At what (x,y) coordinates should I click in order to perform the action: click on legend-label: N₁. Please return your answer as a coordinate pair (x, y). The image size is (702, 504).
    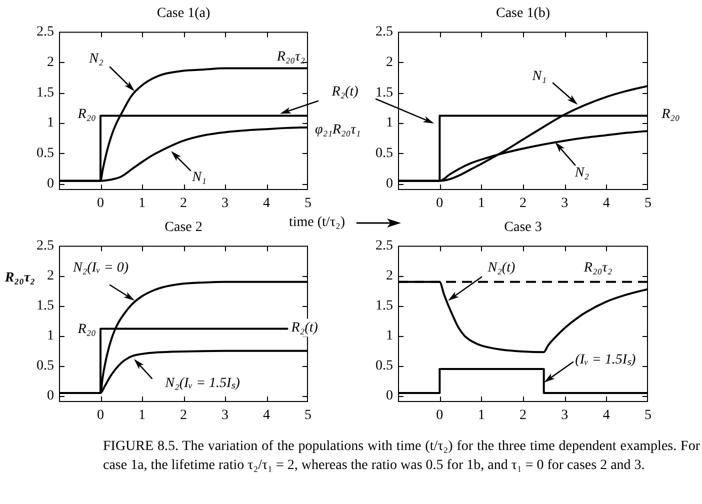
    Looking at the image, I should click on (198, 177).